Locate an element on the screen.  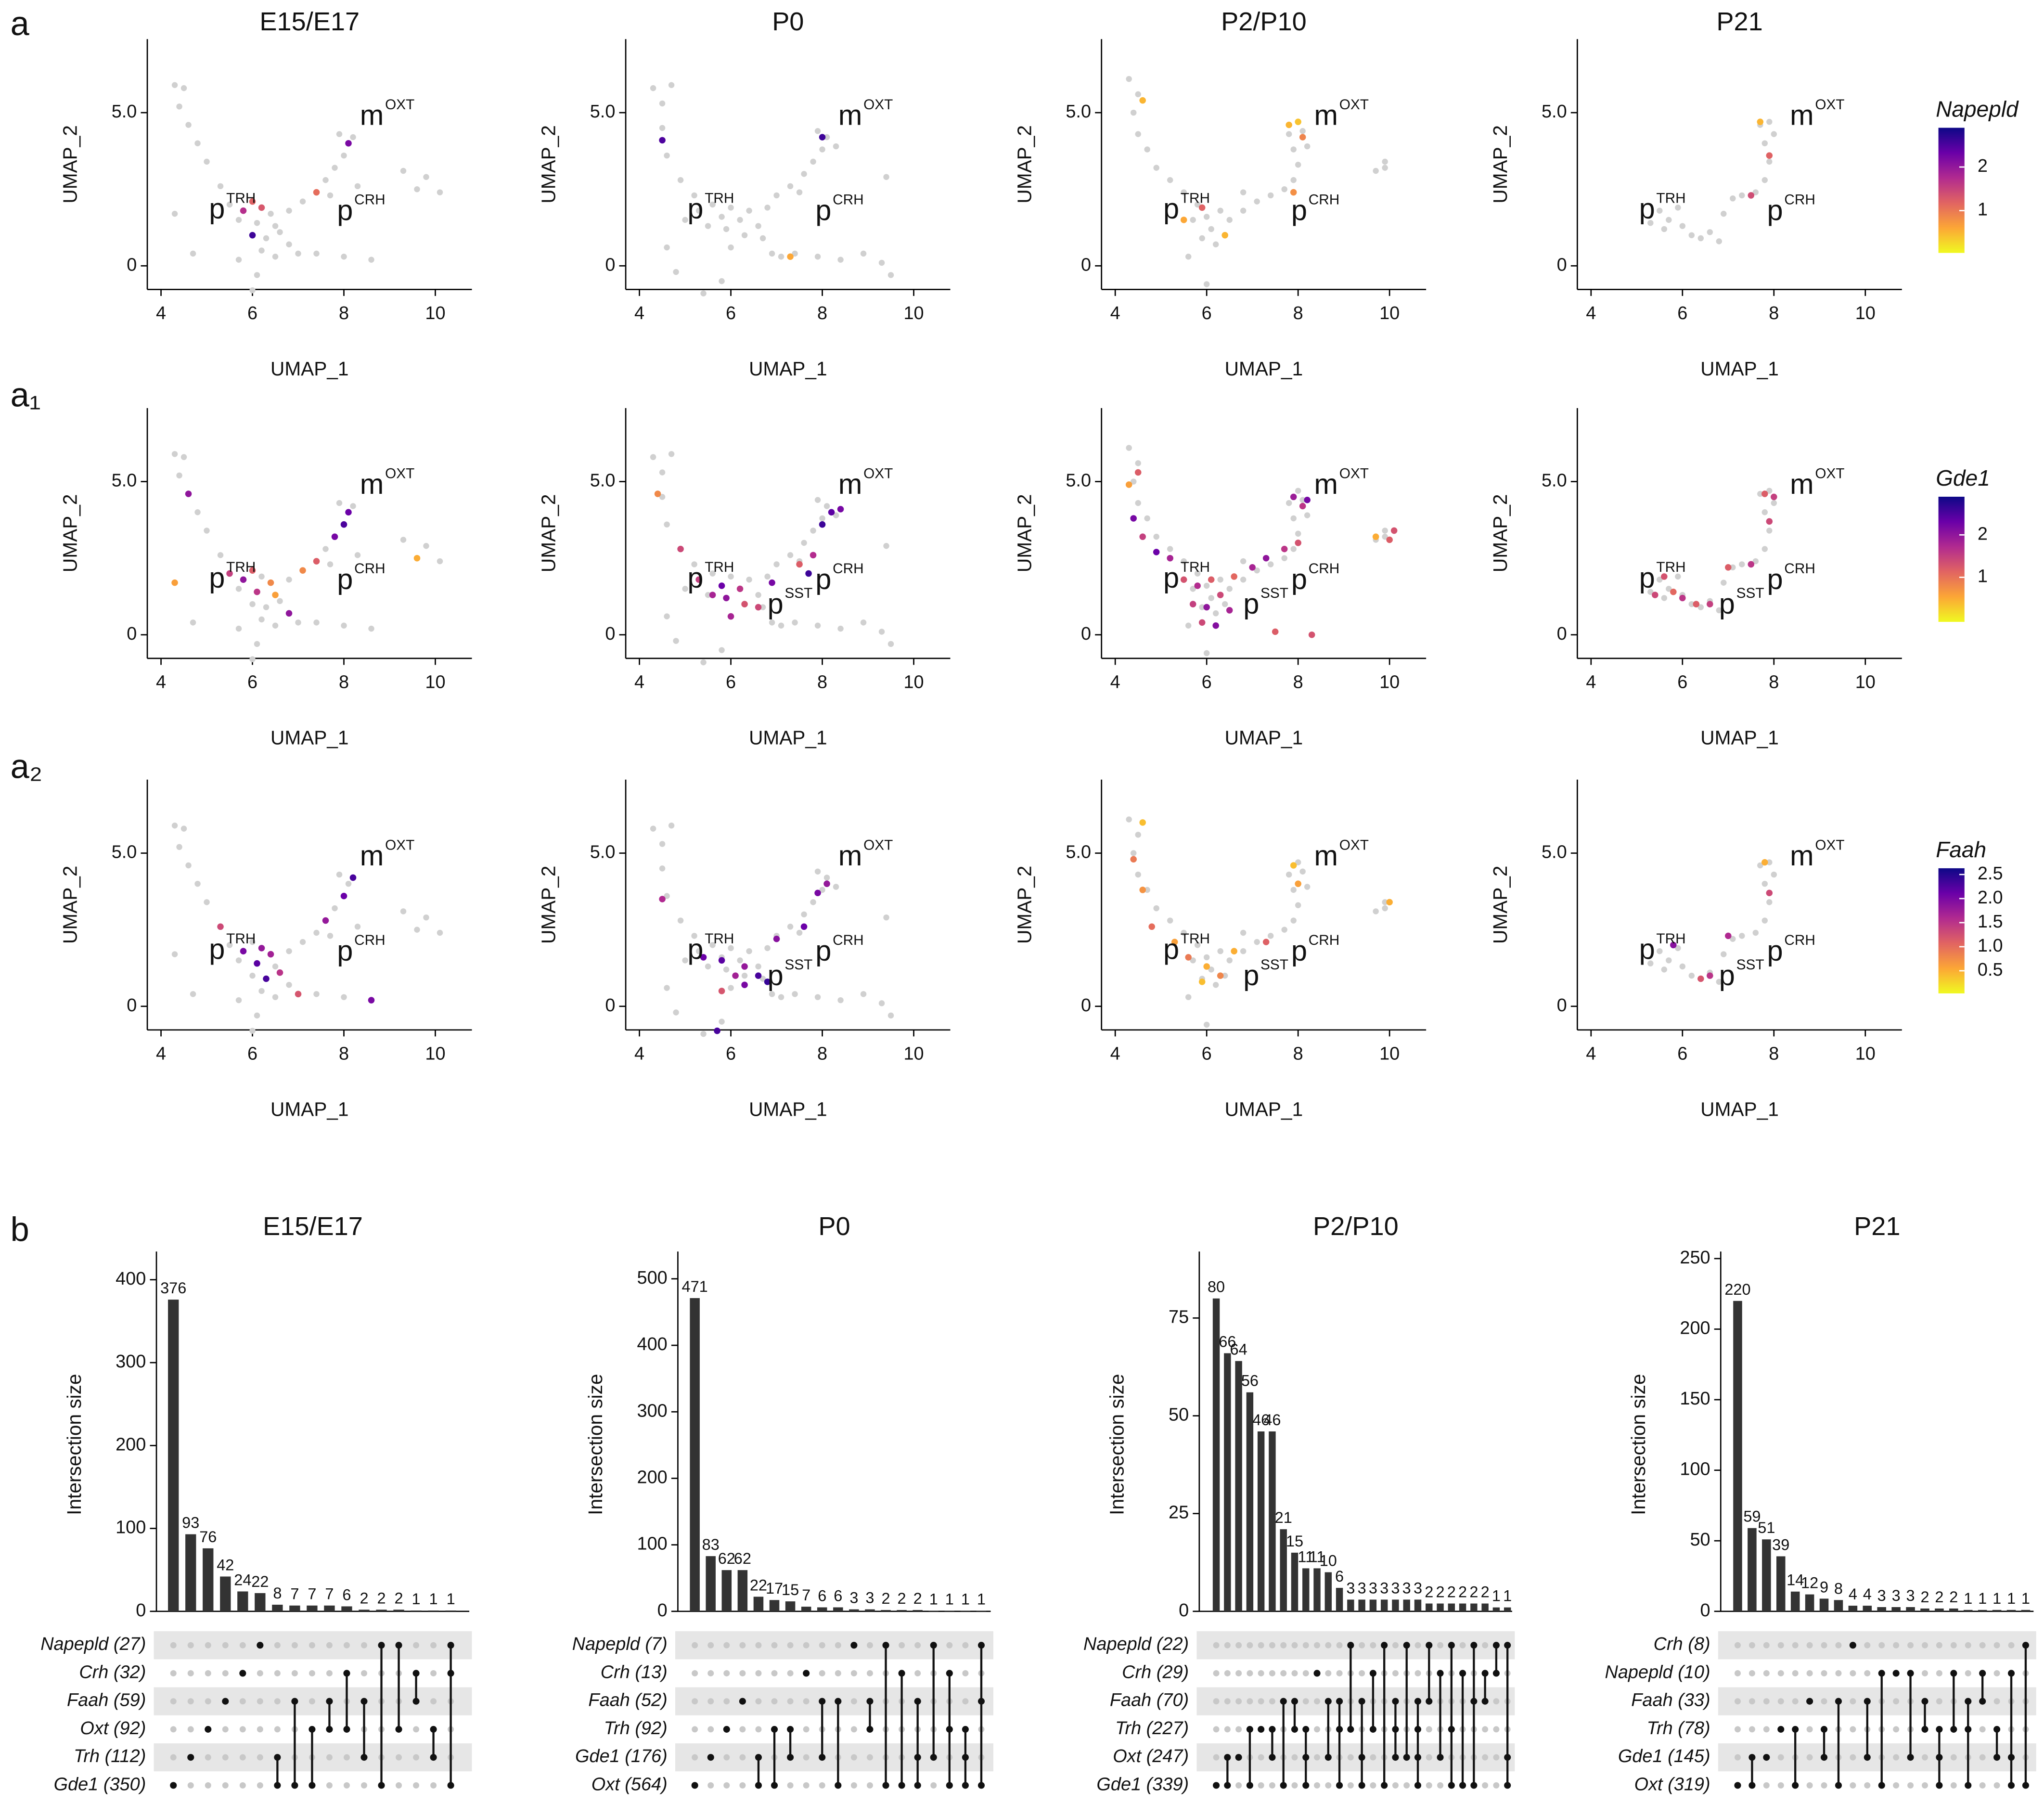
x-tick-label: 8 is located at coordinates (344, 682).